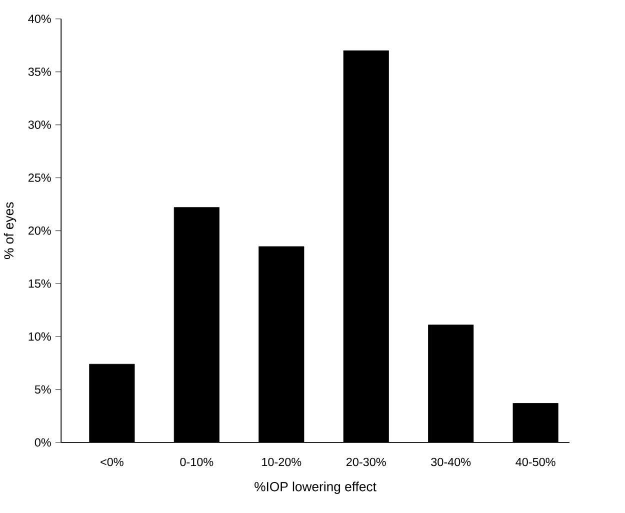  Describe the element at coordinates (112, 462) in the screenshot. I see `x-tick-label: <0%` at that location.